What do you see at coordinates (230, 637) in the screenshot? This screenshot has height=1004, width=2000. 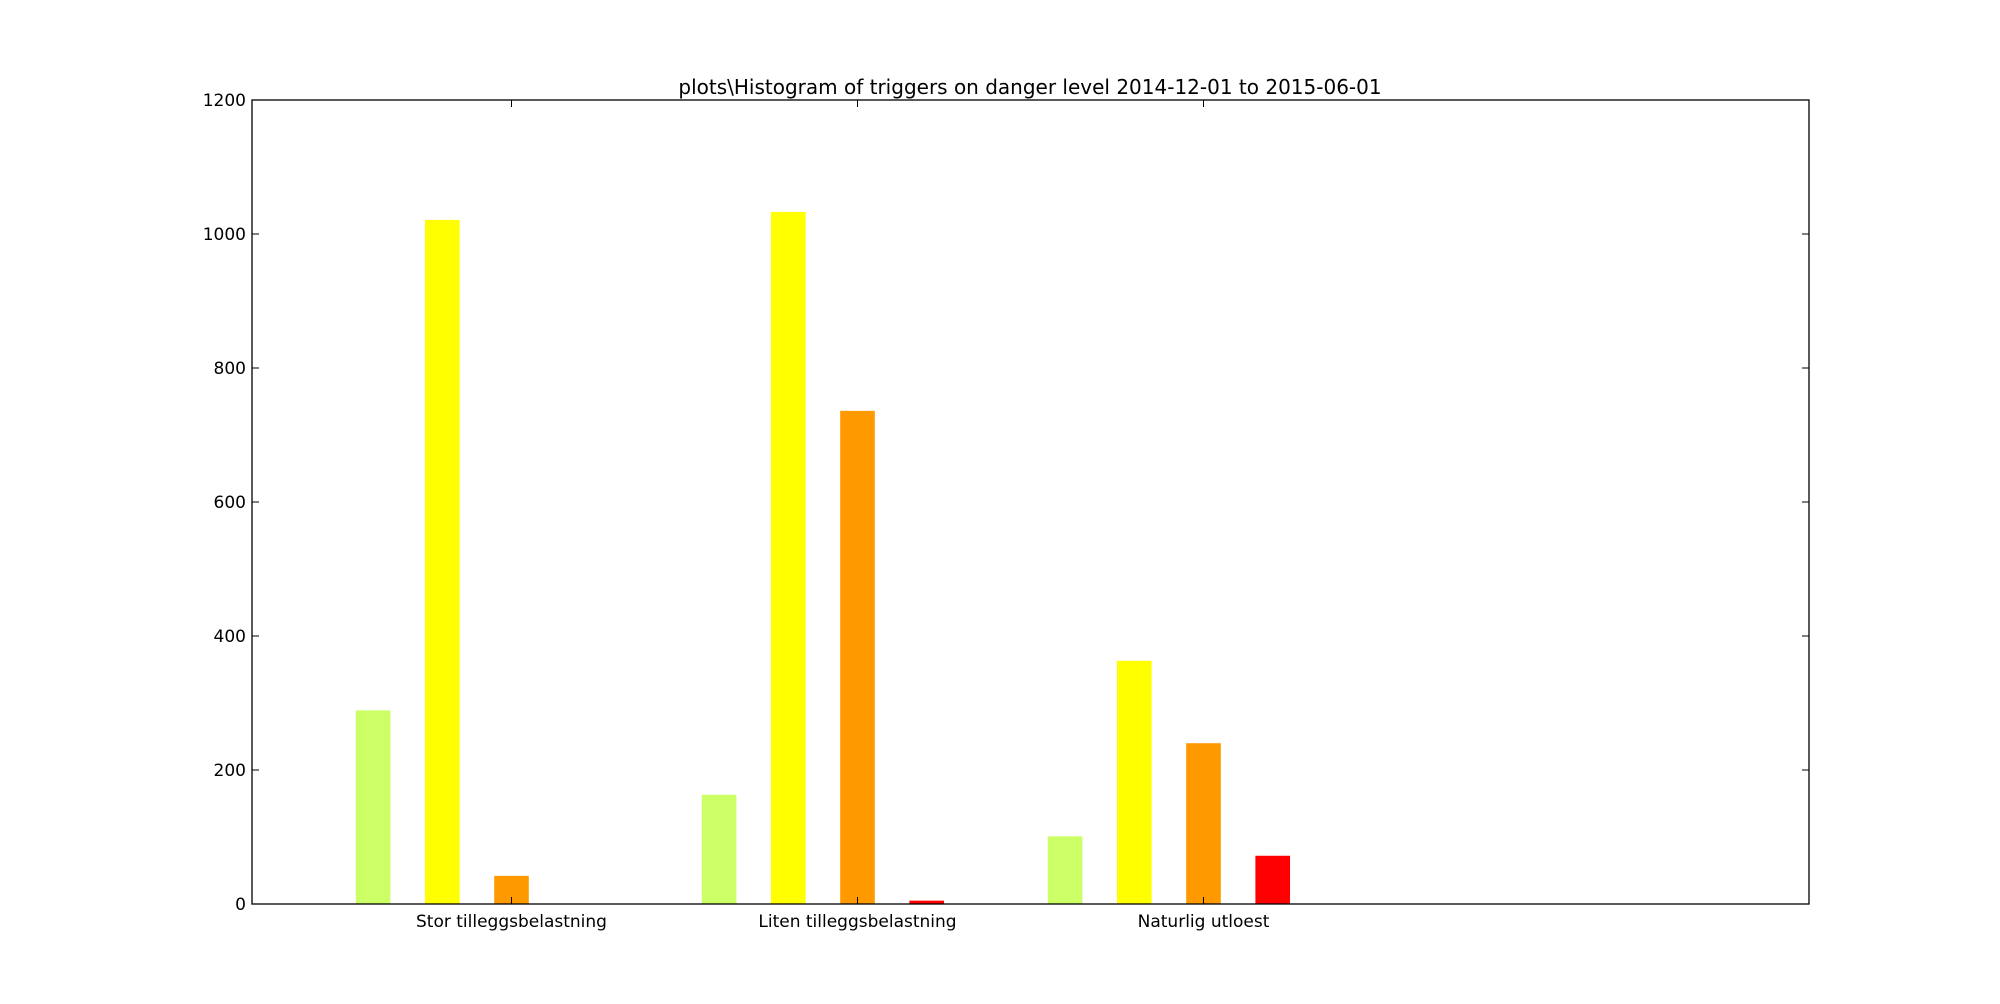 I see `y-tick-label: 400` at bounding box center [230, 637].